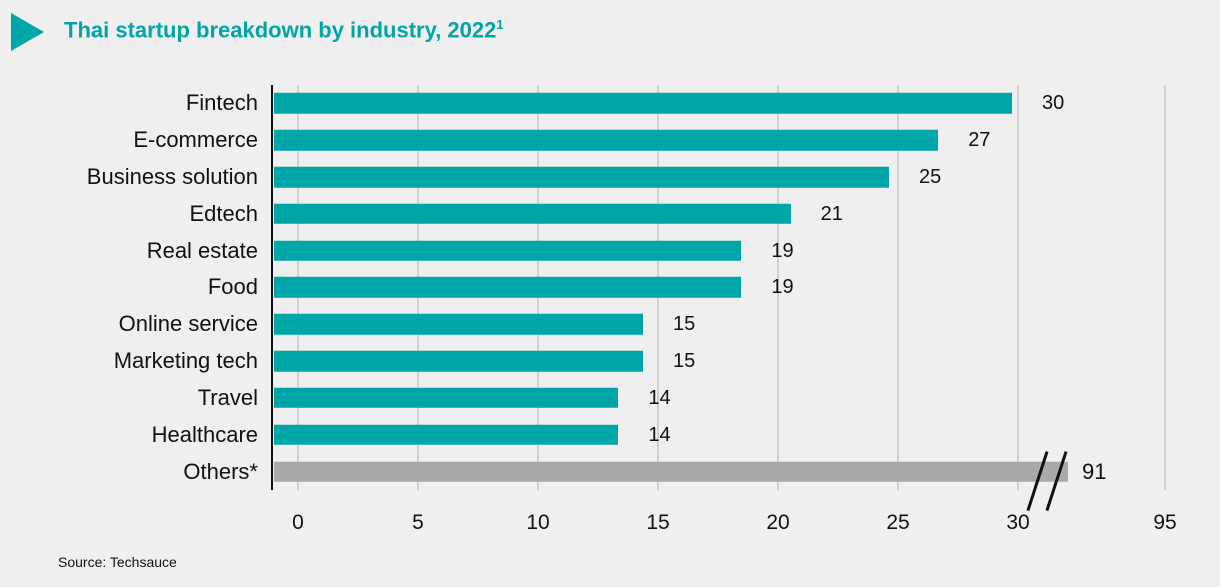  What do you see at coordinates (298, 522) in the screenshot?
I see `x-tick-label-0: 0` at bounding box center [298, 522].